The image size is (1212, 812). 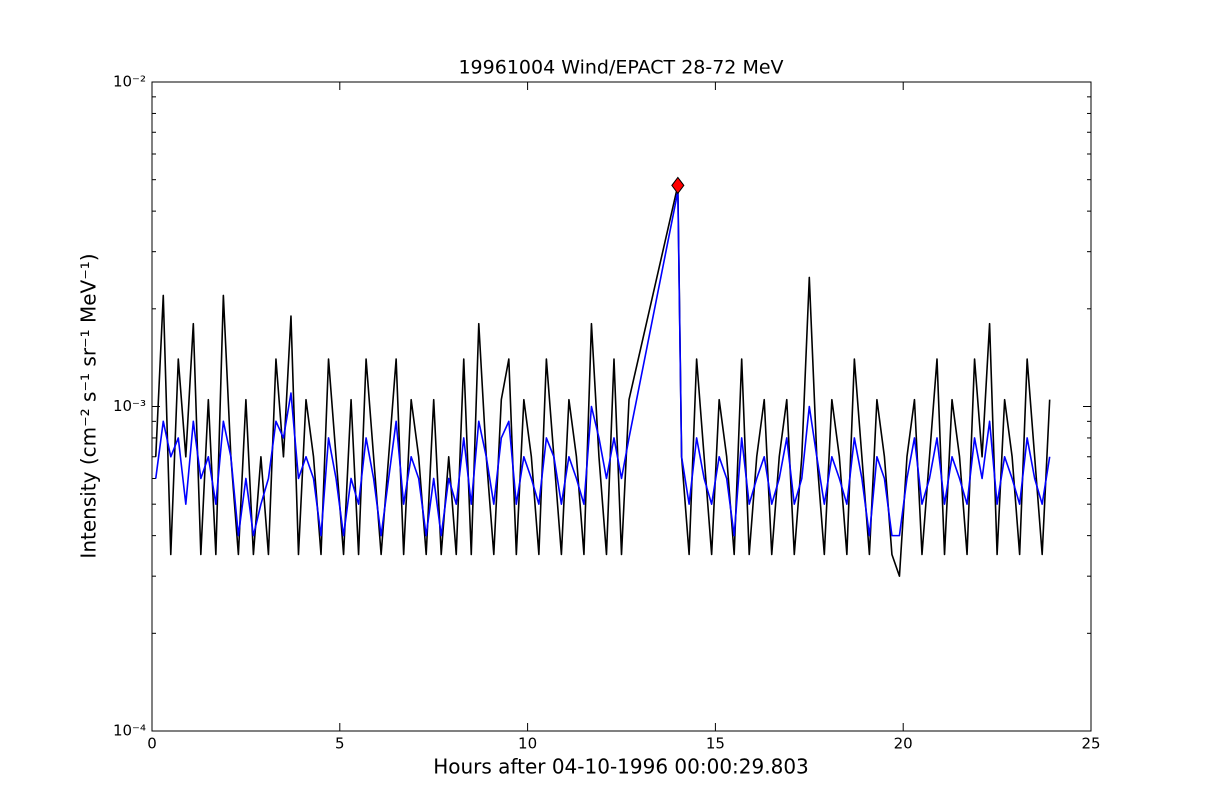 What do you see at coordinates (129, 731) in the screenshot?
I see `y-tick-label: 10⁻⁴` at bounding box center [129, 731].